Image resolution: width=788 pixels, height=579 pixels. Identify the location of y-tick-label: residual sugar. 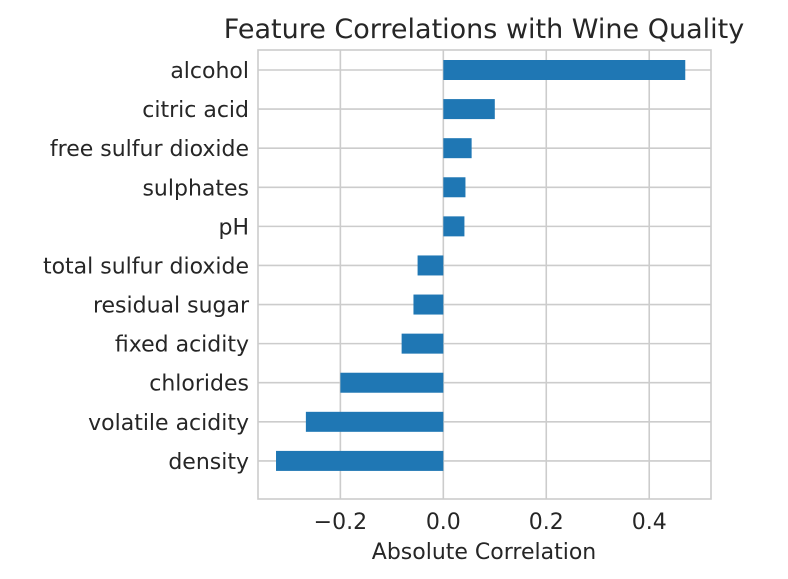
(171, 306).